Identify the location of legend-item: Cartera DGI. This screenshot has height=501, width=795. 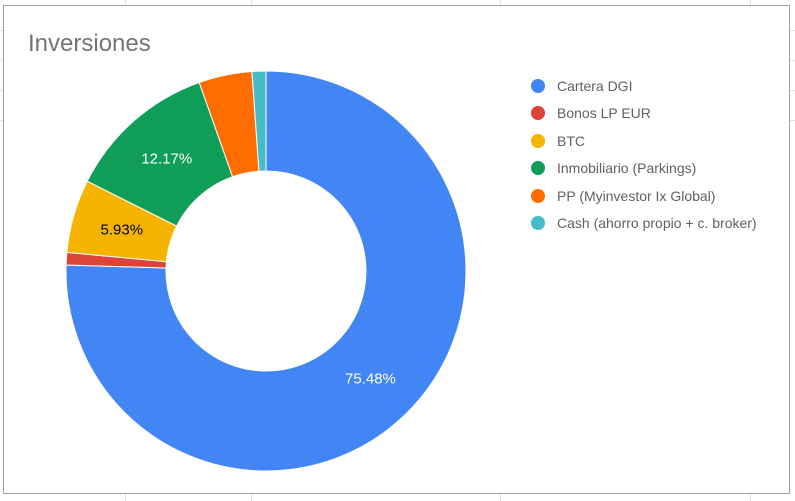
(644, 86).